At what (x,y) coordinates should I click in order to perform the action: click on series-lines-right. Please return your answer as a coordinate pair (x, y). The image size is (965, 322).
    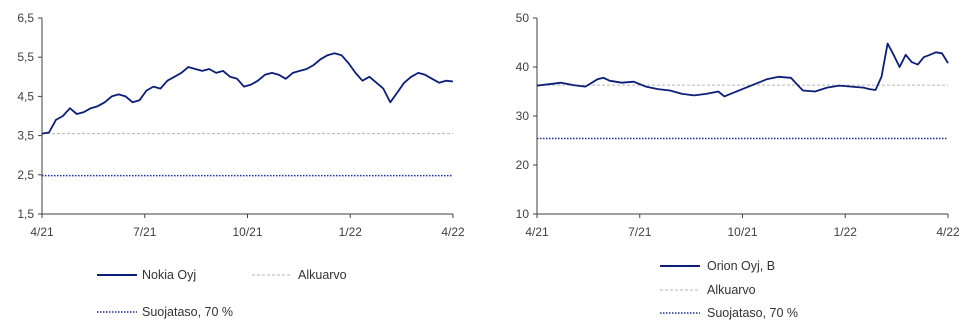
    Looking at the image, I should click on (742, 91).